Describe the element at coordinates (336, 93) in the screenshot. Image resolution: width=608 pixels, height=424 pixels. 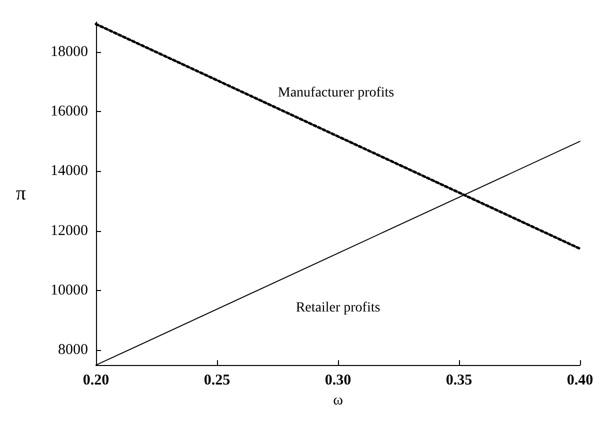
I see `annotation: Manufacturer profits` at that location.